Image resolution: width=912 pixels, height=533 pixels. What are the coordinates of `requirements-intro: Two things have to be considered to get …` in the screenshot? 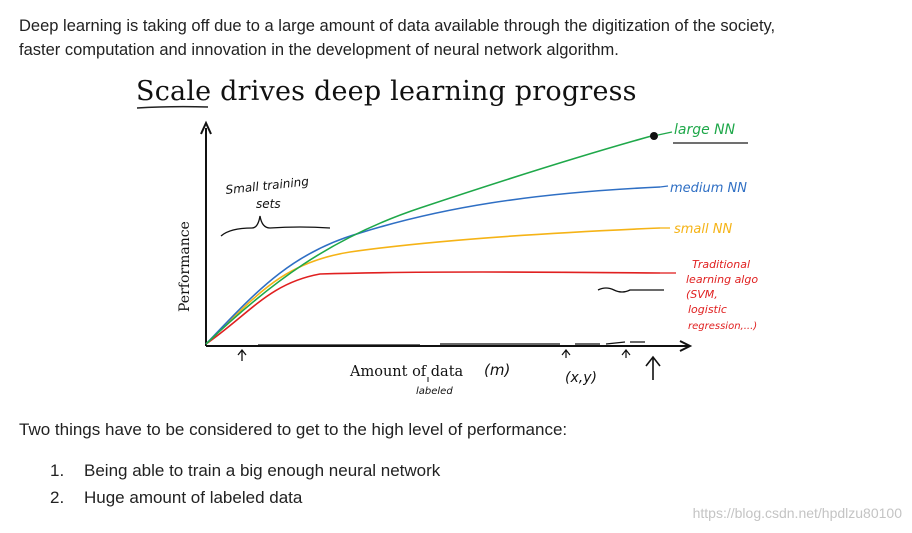 It's located at (293, 429).